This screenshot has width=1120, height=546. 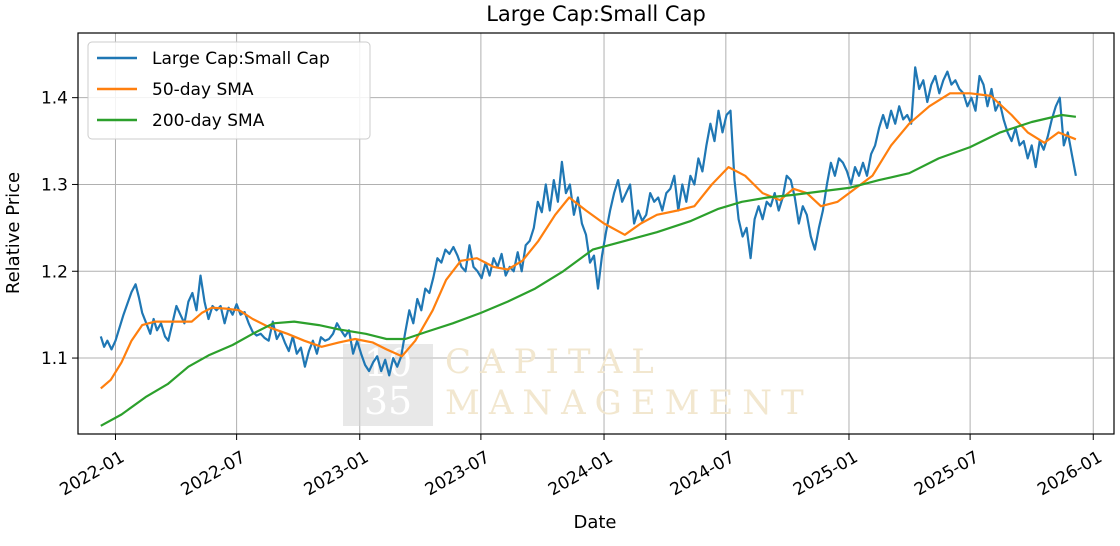 What do you see at coordinates (13, 233) in the screenshot?
I see `y-axis-label: Relative Price` at bounding box center [13, 233].